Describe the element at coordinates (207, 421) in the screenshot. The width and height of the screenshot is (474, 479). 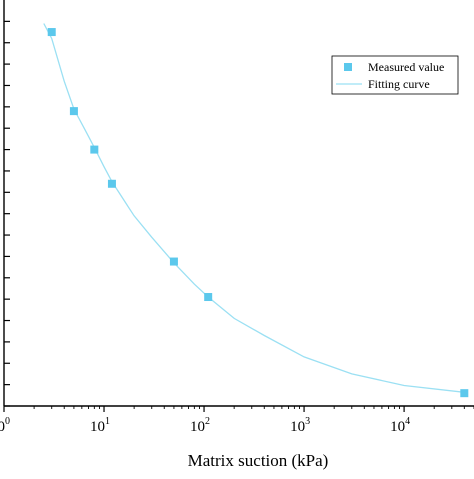
I see `x-tick-exponent-2: 2` at that location.